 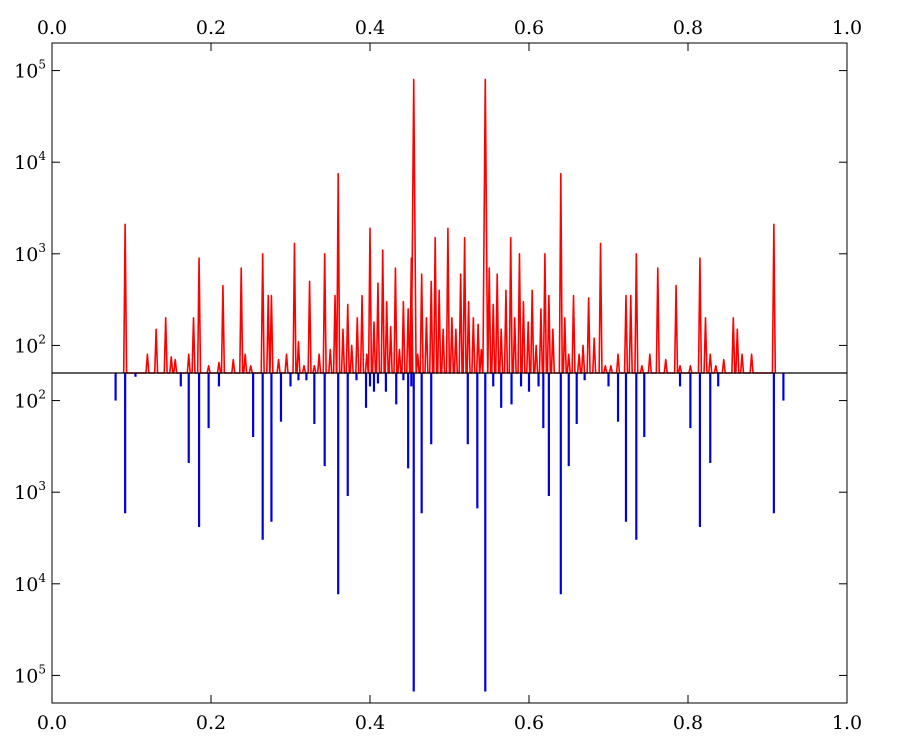 What do you see at coordinates (449, 714) in the screenshot?
I see `bottom-x-ticks: 0.0 0.2 0.4 0.6 0.8 1.0` at bounding box center [449, 714].